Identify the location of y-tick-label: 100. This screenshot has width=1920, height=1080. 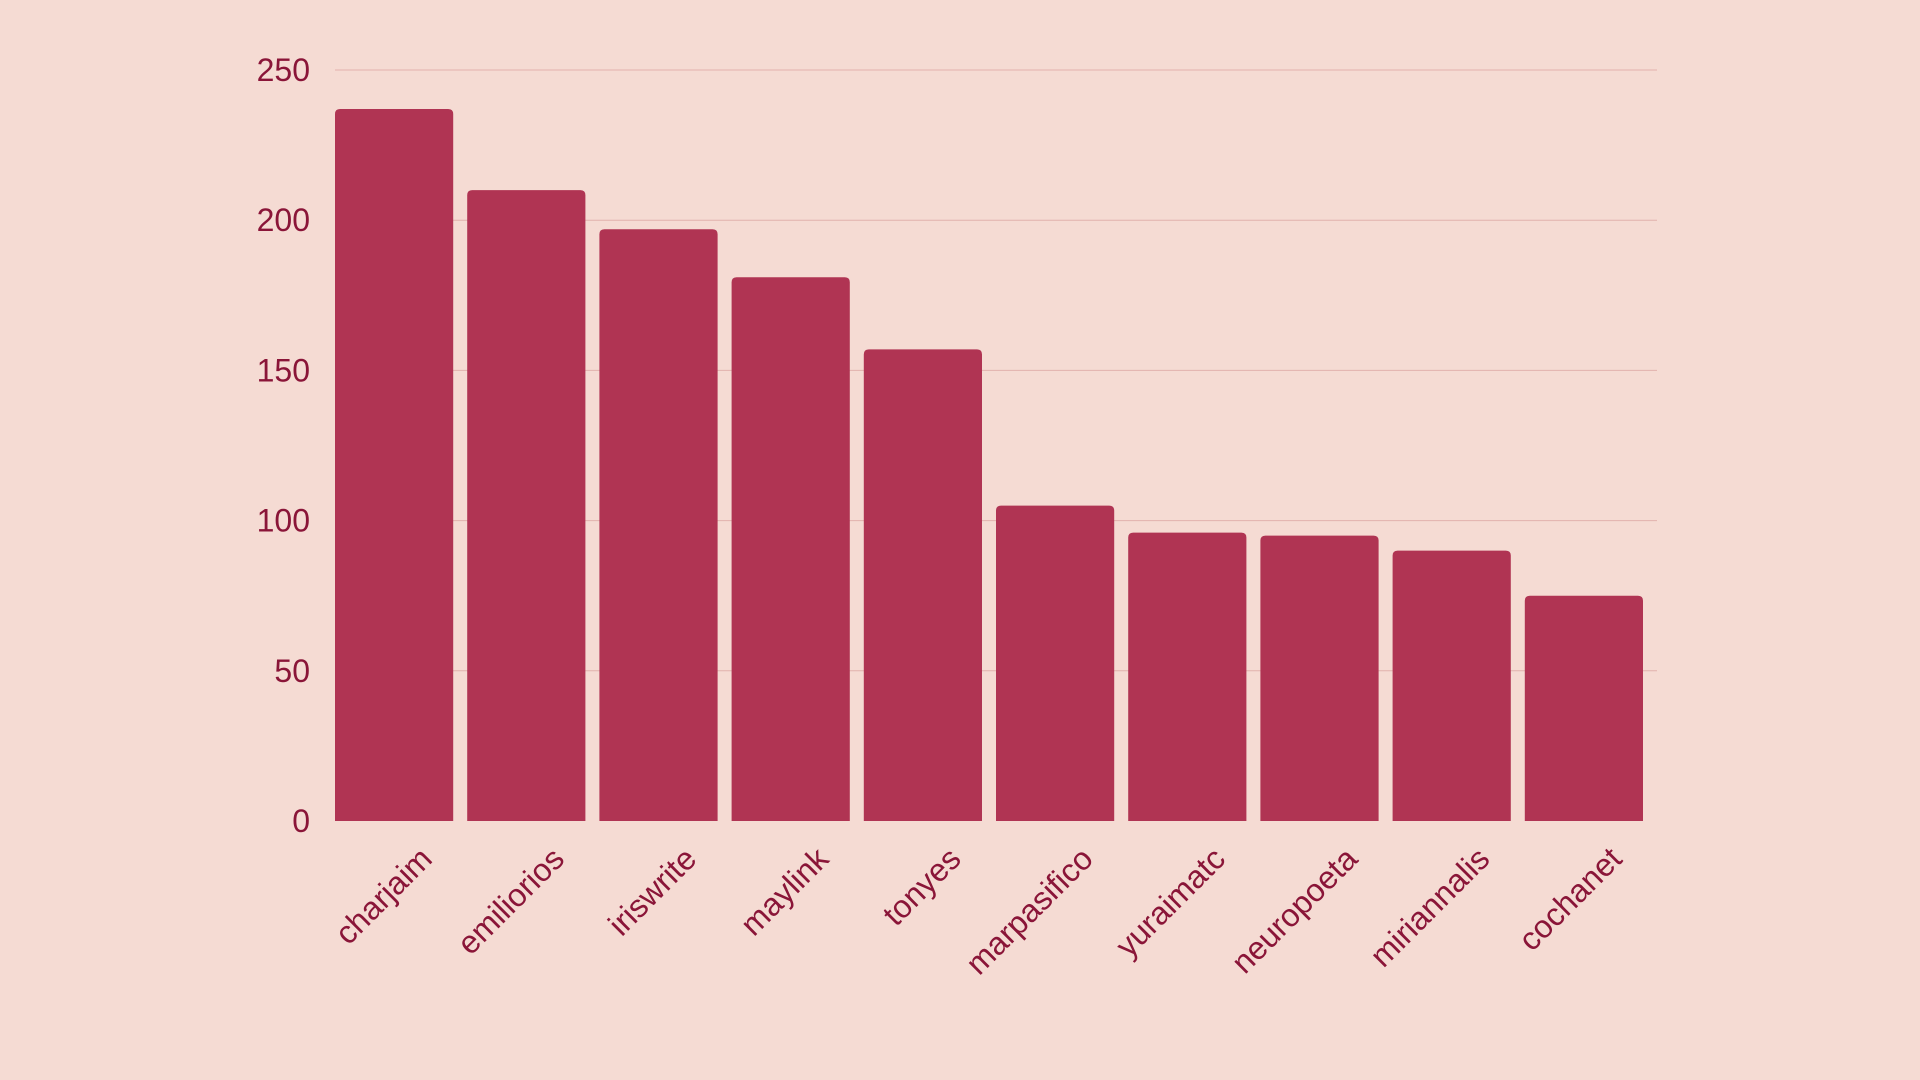
(283, 521).